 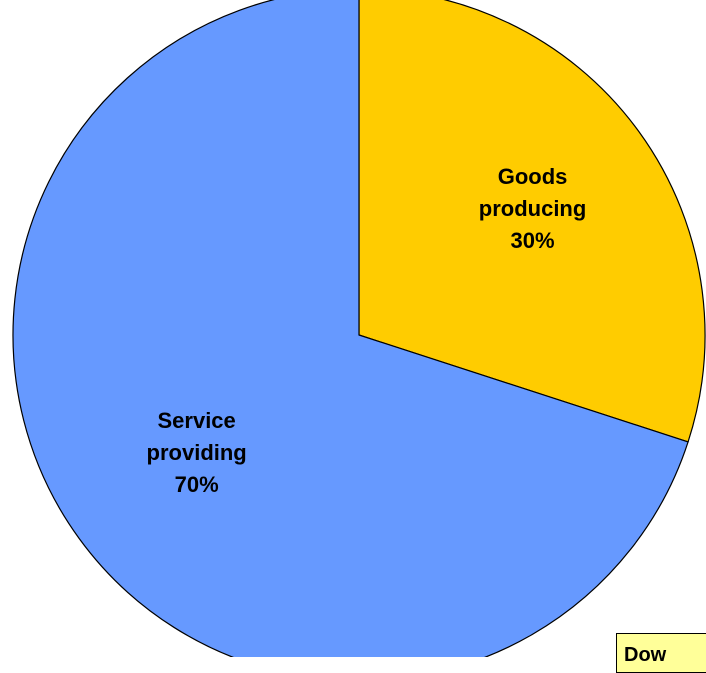 What do you see at coordinates (645, 655) in the screenshot?
I see `annotation-note-text: Dow` at bounding box center [645, 655].